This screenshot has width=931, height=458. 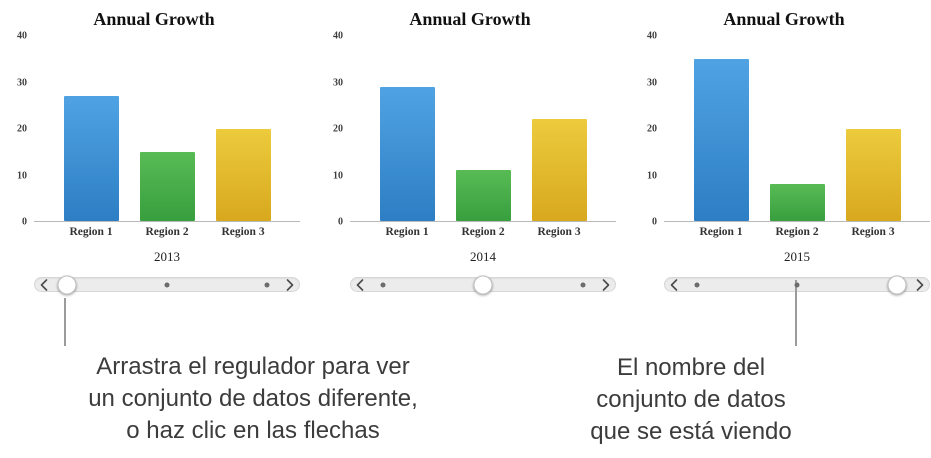 What do you see at coordinates (483, 256) in the screenshot?
I see `dataset-year-label: 2014` at bounding box center [483, 256].